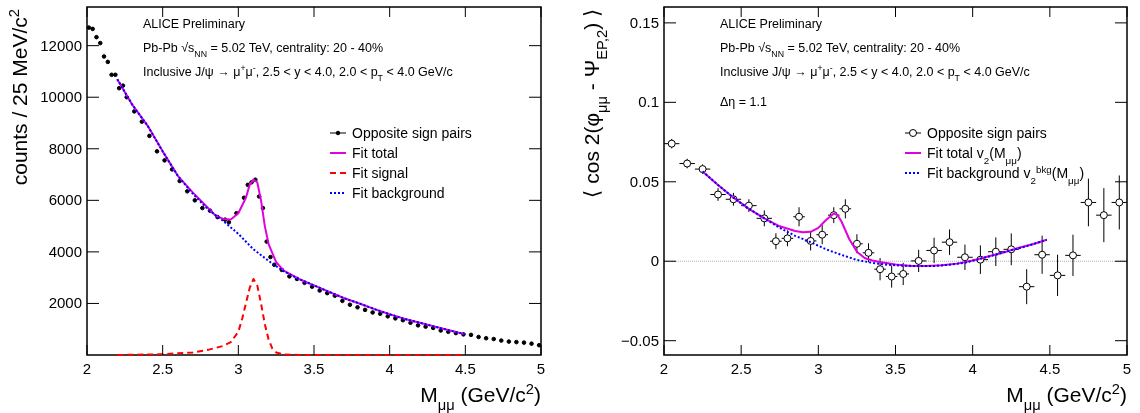 The image size is (1140, 413). What do you see at coordinates (380, 173) in the screenshot?
I see `legend-label: Fit signal` at bounding box center [380, 173].